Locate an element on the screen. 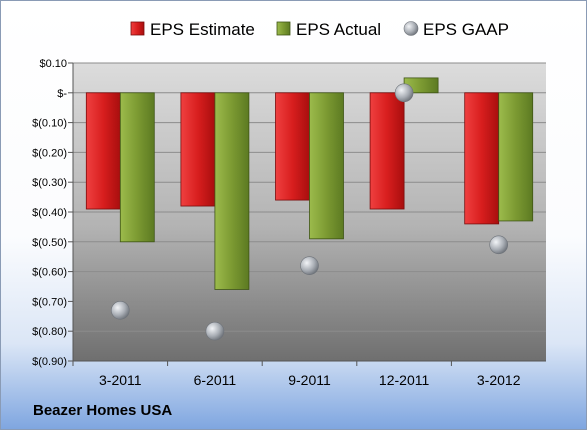 The width and height of the screenshot is (587, 430). y-tick-label: $(0.90) is located at coordinates (49, 362).